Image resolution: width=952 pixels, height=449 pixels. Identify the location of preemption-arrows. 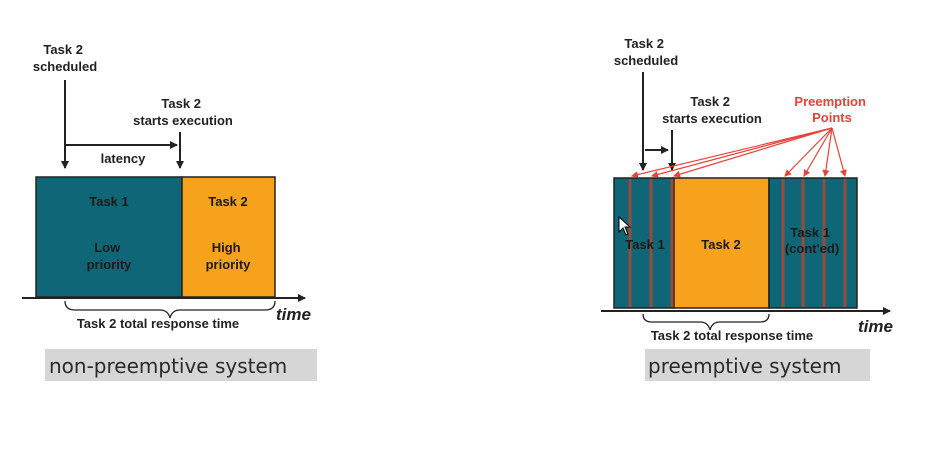
(739, 153).